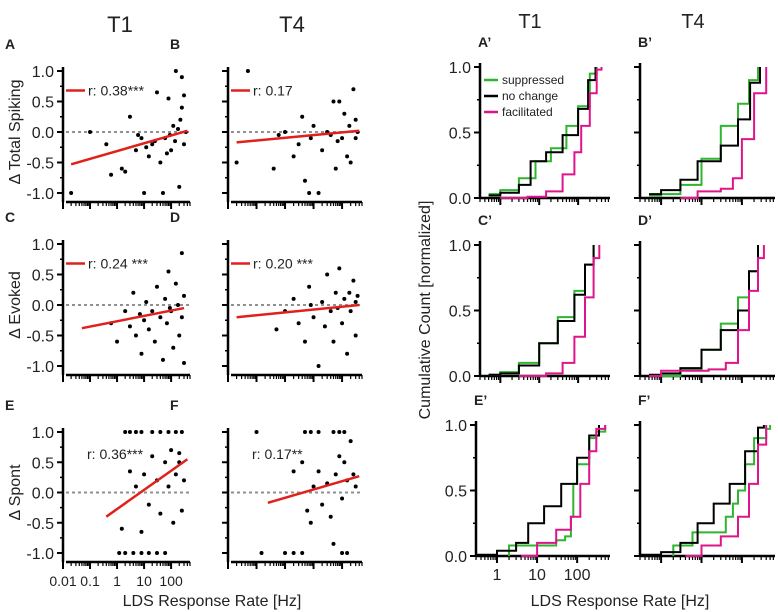 This screenshot has height=612, width=778. I want to click on legend-label: facilitated, so click(527, 112).